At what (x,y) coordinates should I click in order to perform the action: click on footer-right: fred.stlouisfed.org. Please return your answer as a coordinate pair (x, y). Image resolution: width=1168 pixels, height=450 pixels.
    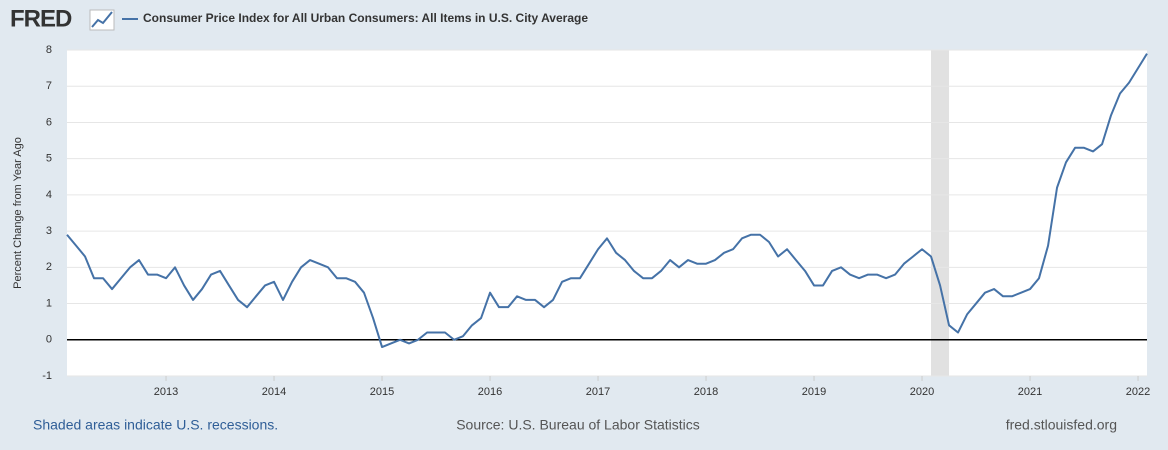
    Looking at the image, I should click on (1061, 425).